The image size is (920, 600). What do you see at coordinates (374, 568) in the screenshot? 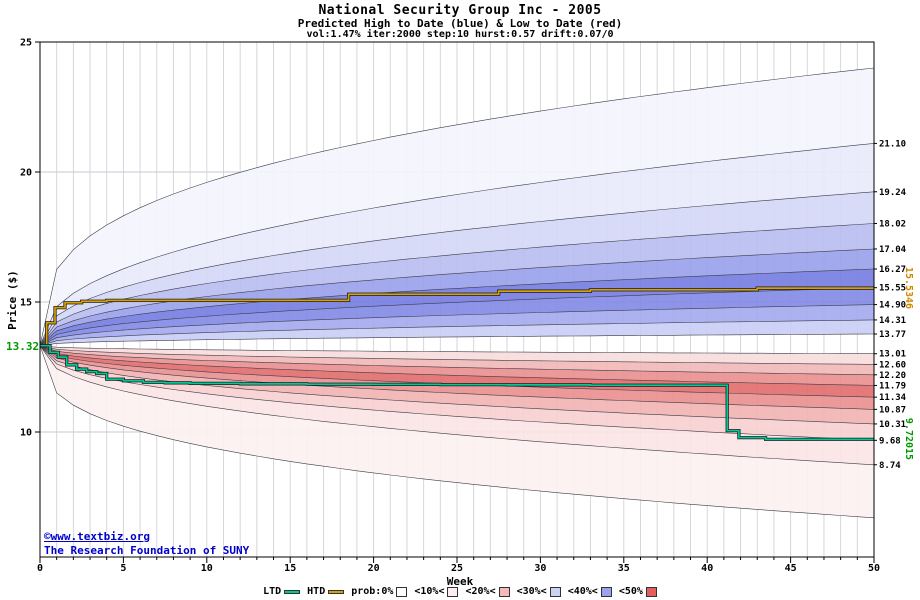
I see `x-tick-label: 20` at bounding box center [374, 568].